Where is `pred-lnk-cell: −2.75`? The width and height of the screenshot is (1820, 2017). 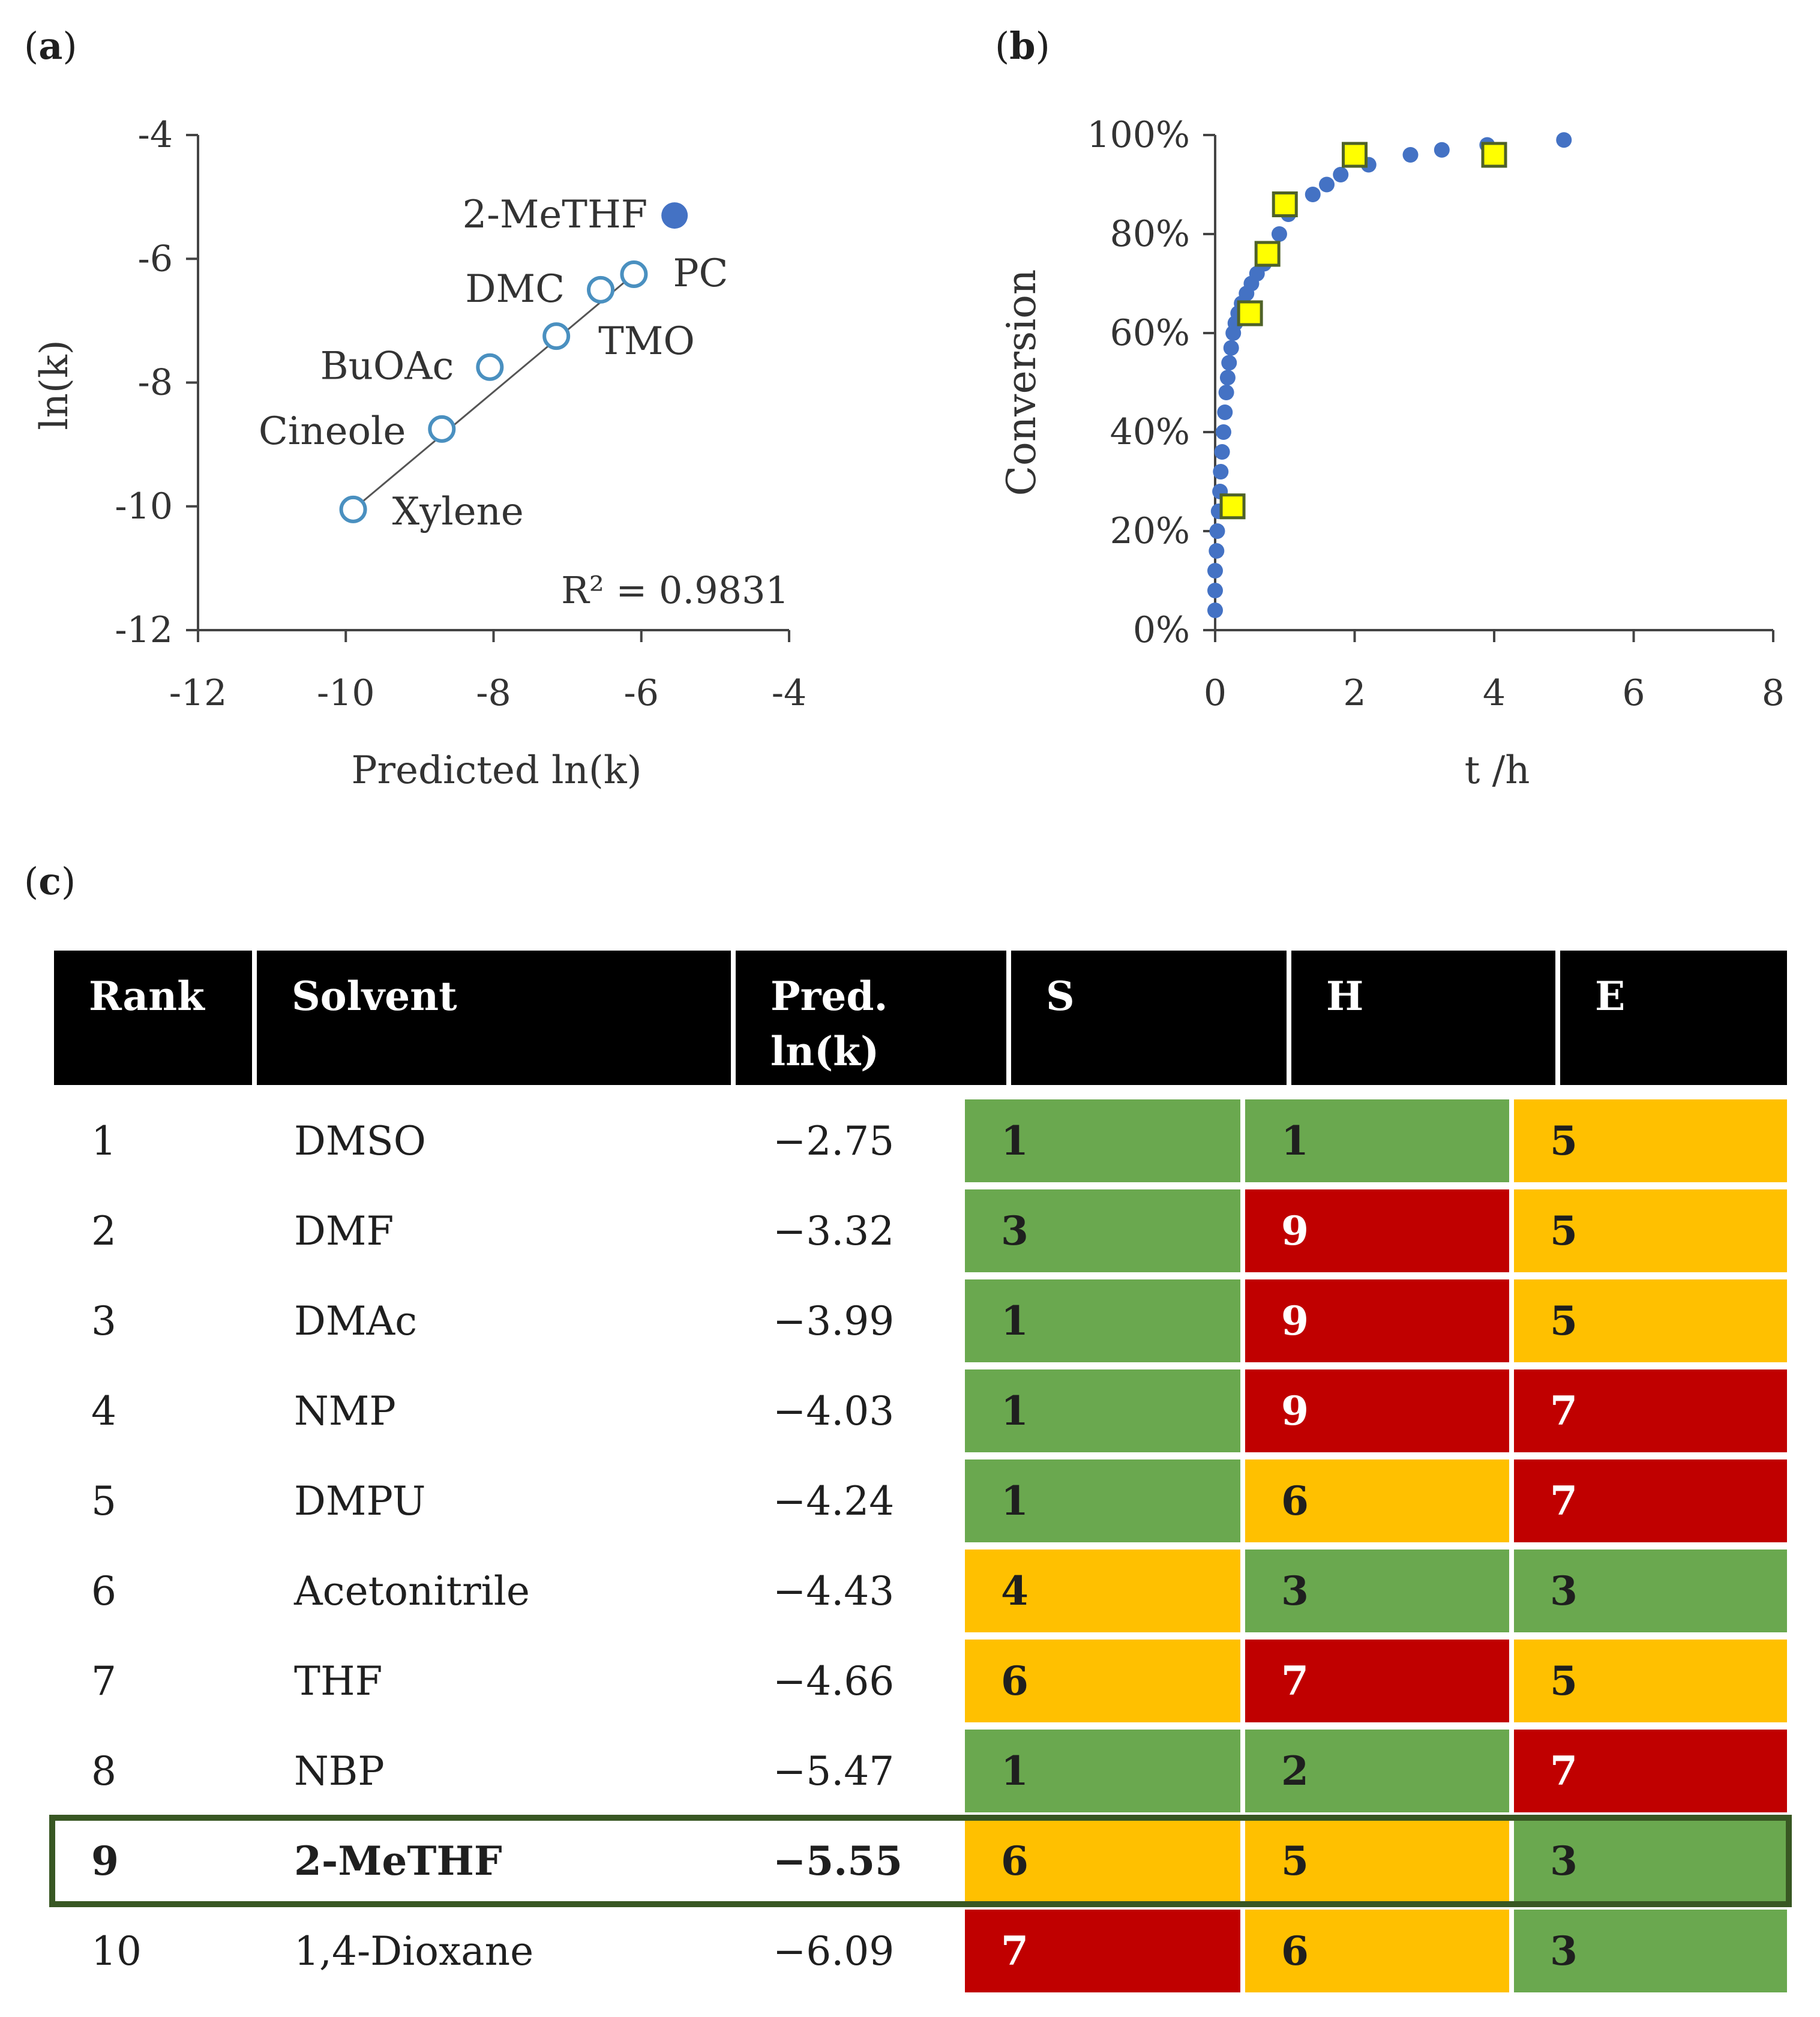
pred-lnk-cell: −2.75 is located at coordinates (834, 1140).